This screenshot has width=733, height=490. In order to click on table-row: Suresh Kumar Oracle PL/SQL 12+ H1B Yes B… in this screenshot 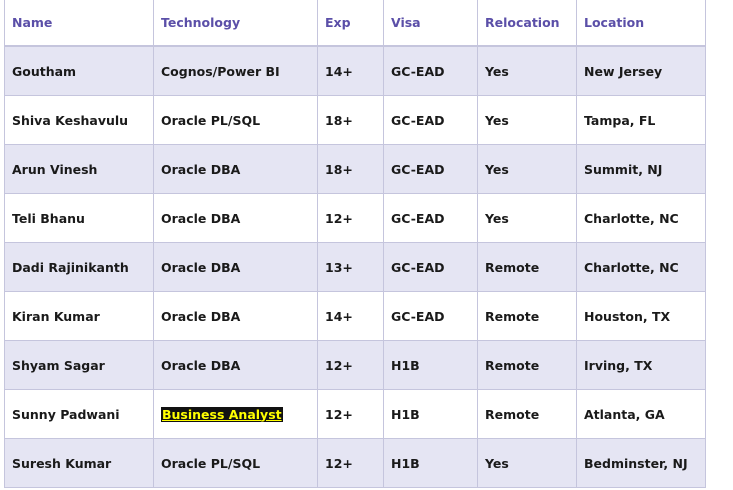, I will do `click(355, 463)`.